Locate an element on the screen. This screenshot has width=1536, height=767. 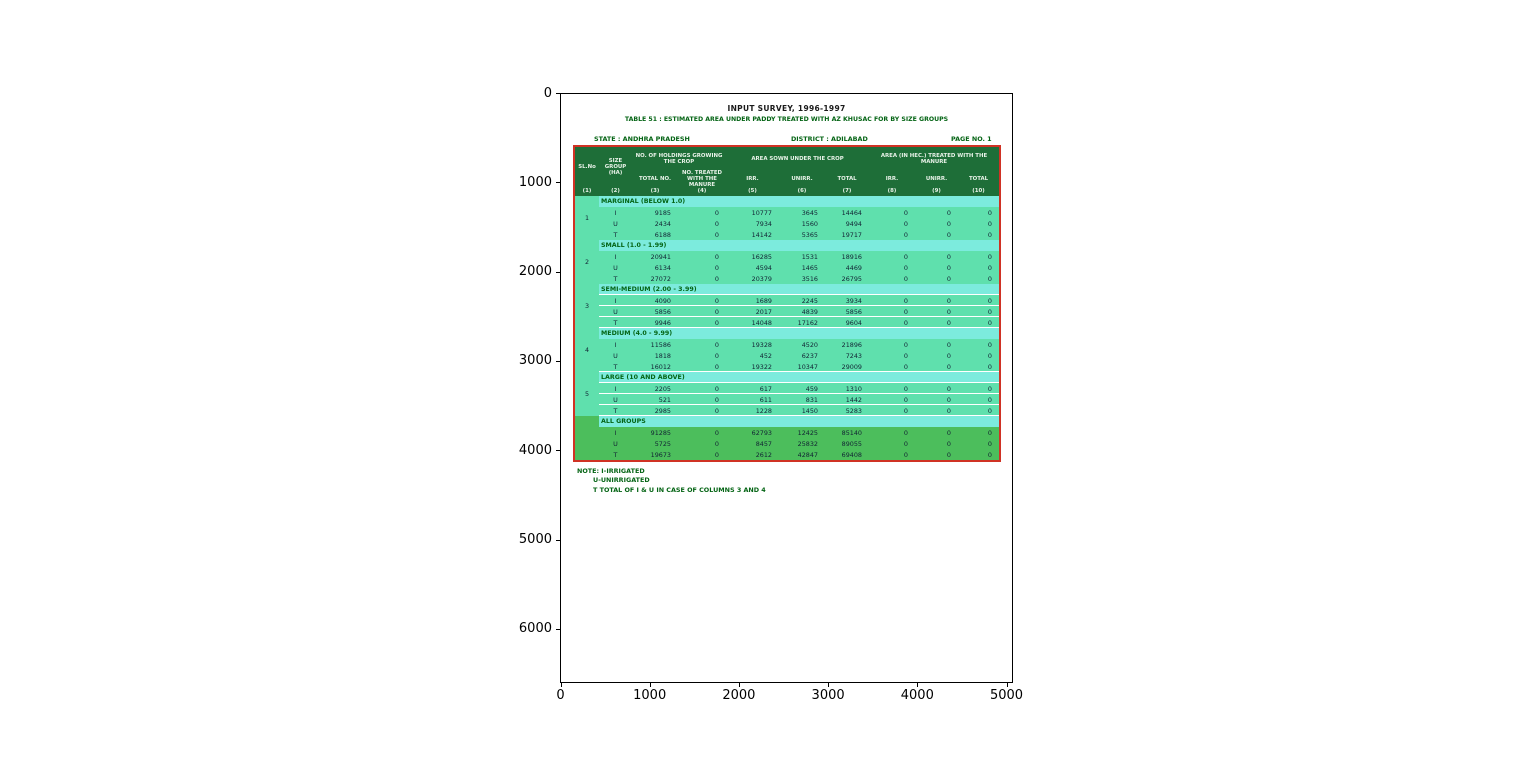
cell-value: 42847 is located at coordinates (807, 454).